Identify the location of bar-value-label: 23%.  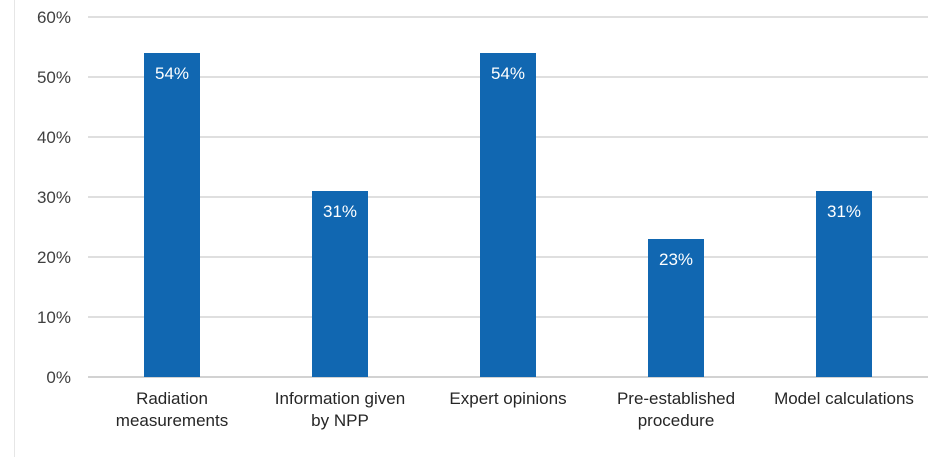
(676, 259).